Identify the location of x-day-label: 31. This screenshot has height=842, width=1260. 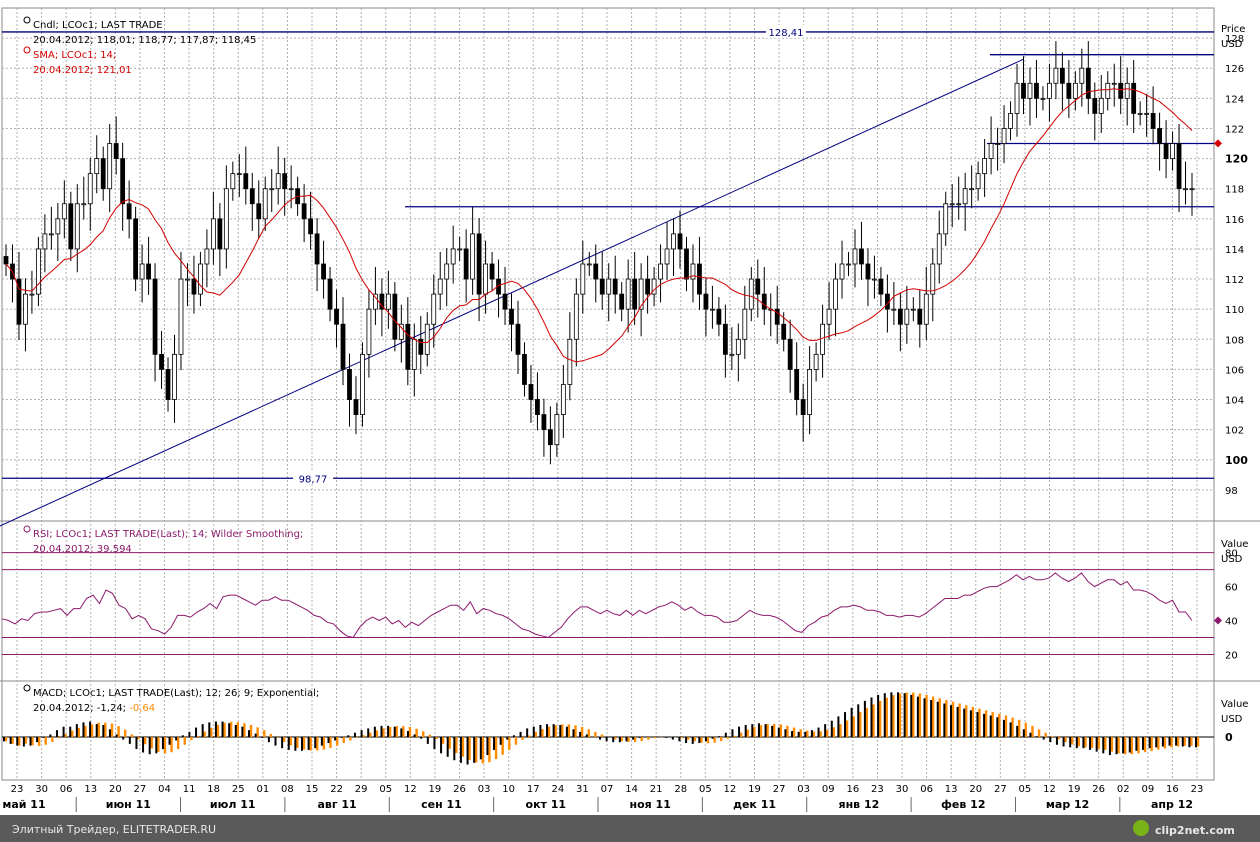
(582, 789).